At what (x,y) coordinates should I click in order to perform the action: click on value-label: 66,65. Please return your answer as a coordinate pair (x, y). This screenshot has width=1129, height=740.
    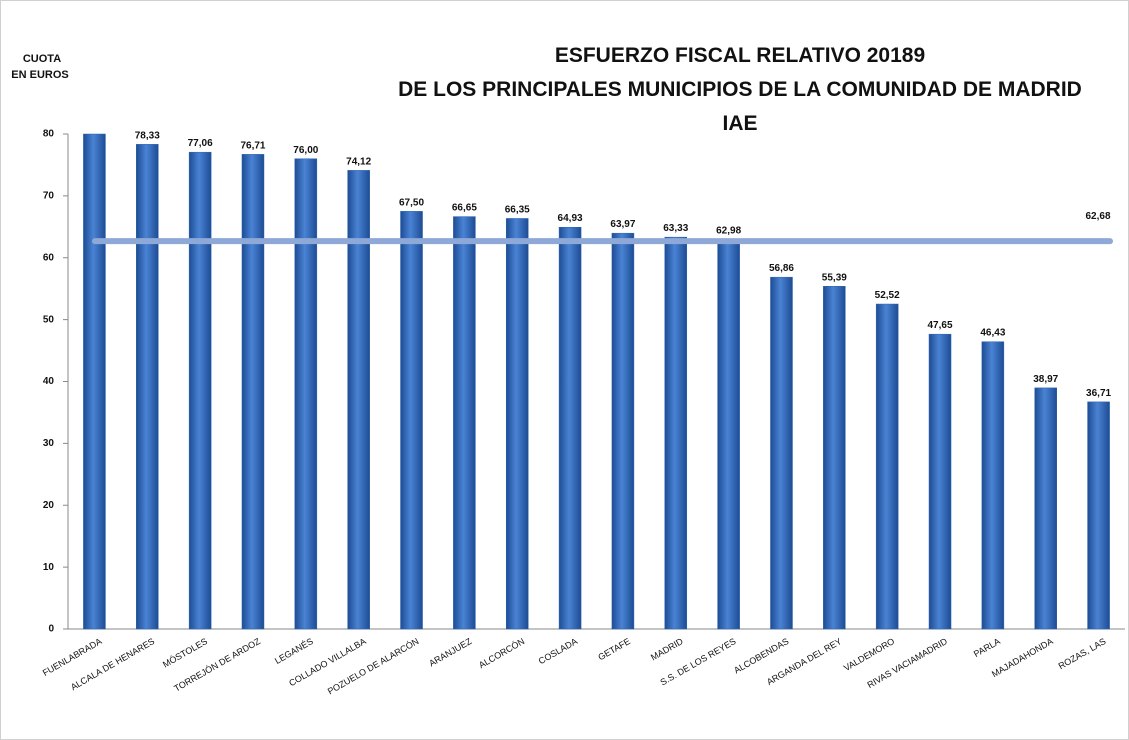
    Looking at the image, I should click on (464, 208).